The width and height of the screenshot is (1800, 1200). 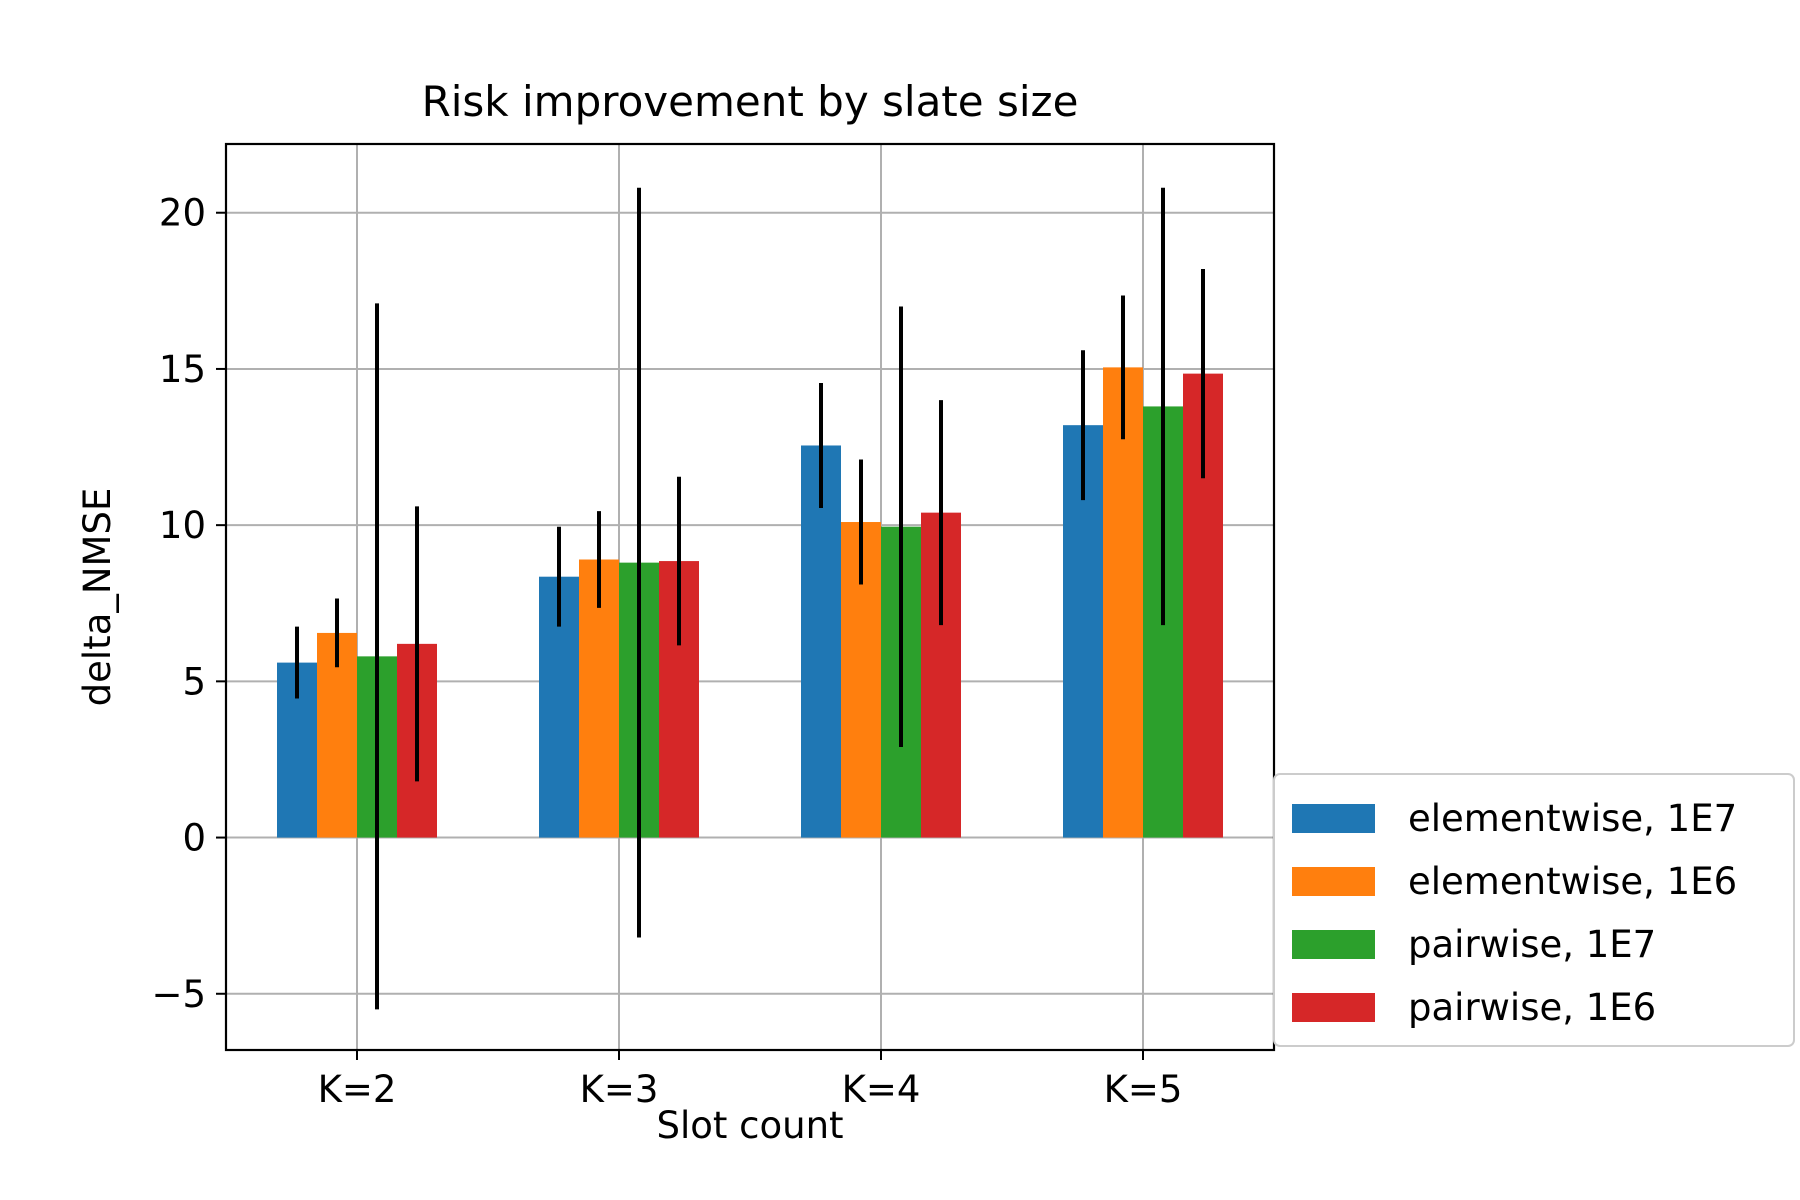 I want to click on legend-label: elementwise, 1E6, so click(x=1572, y=881).